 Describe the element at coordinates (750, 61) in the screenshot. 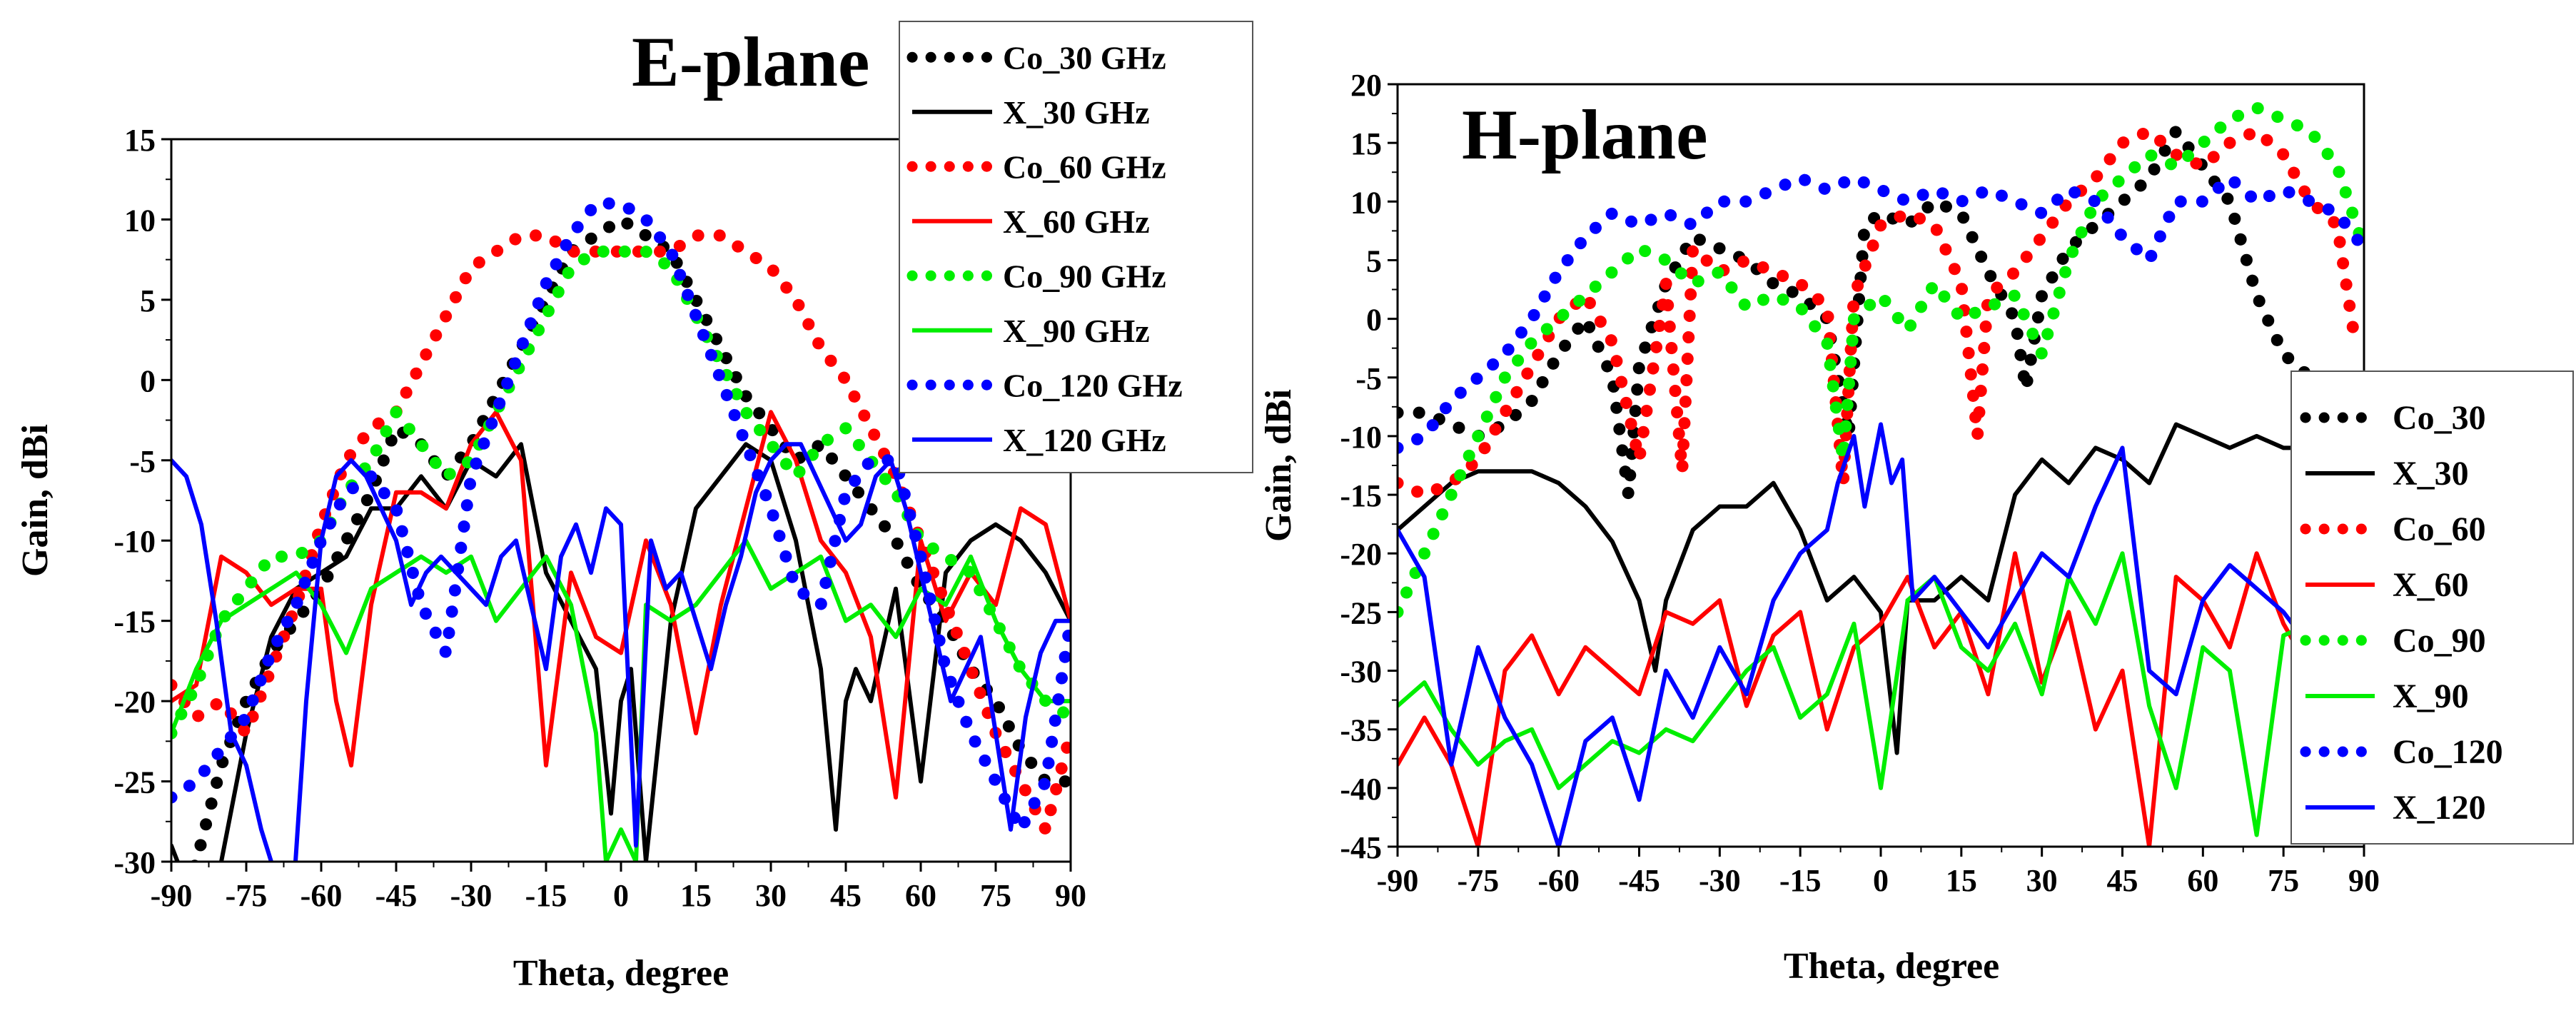

I see `e-plane-title: E-plane` at that location.